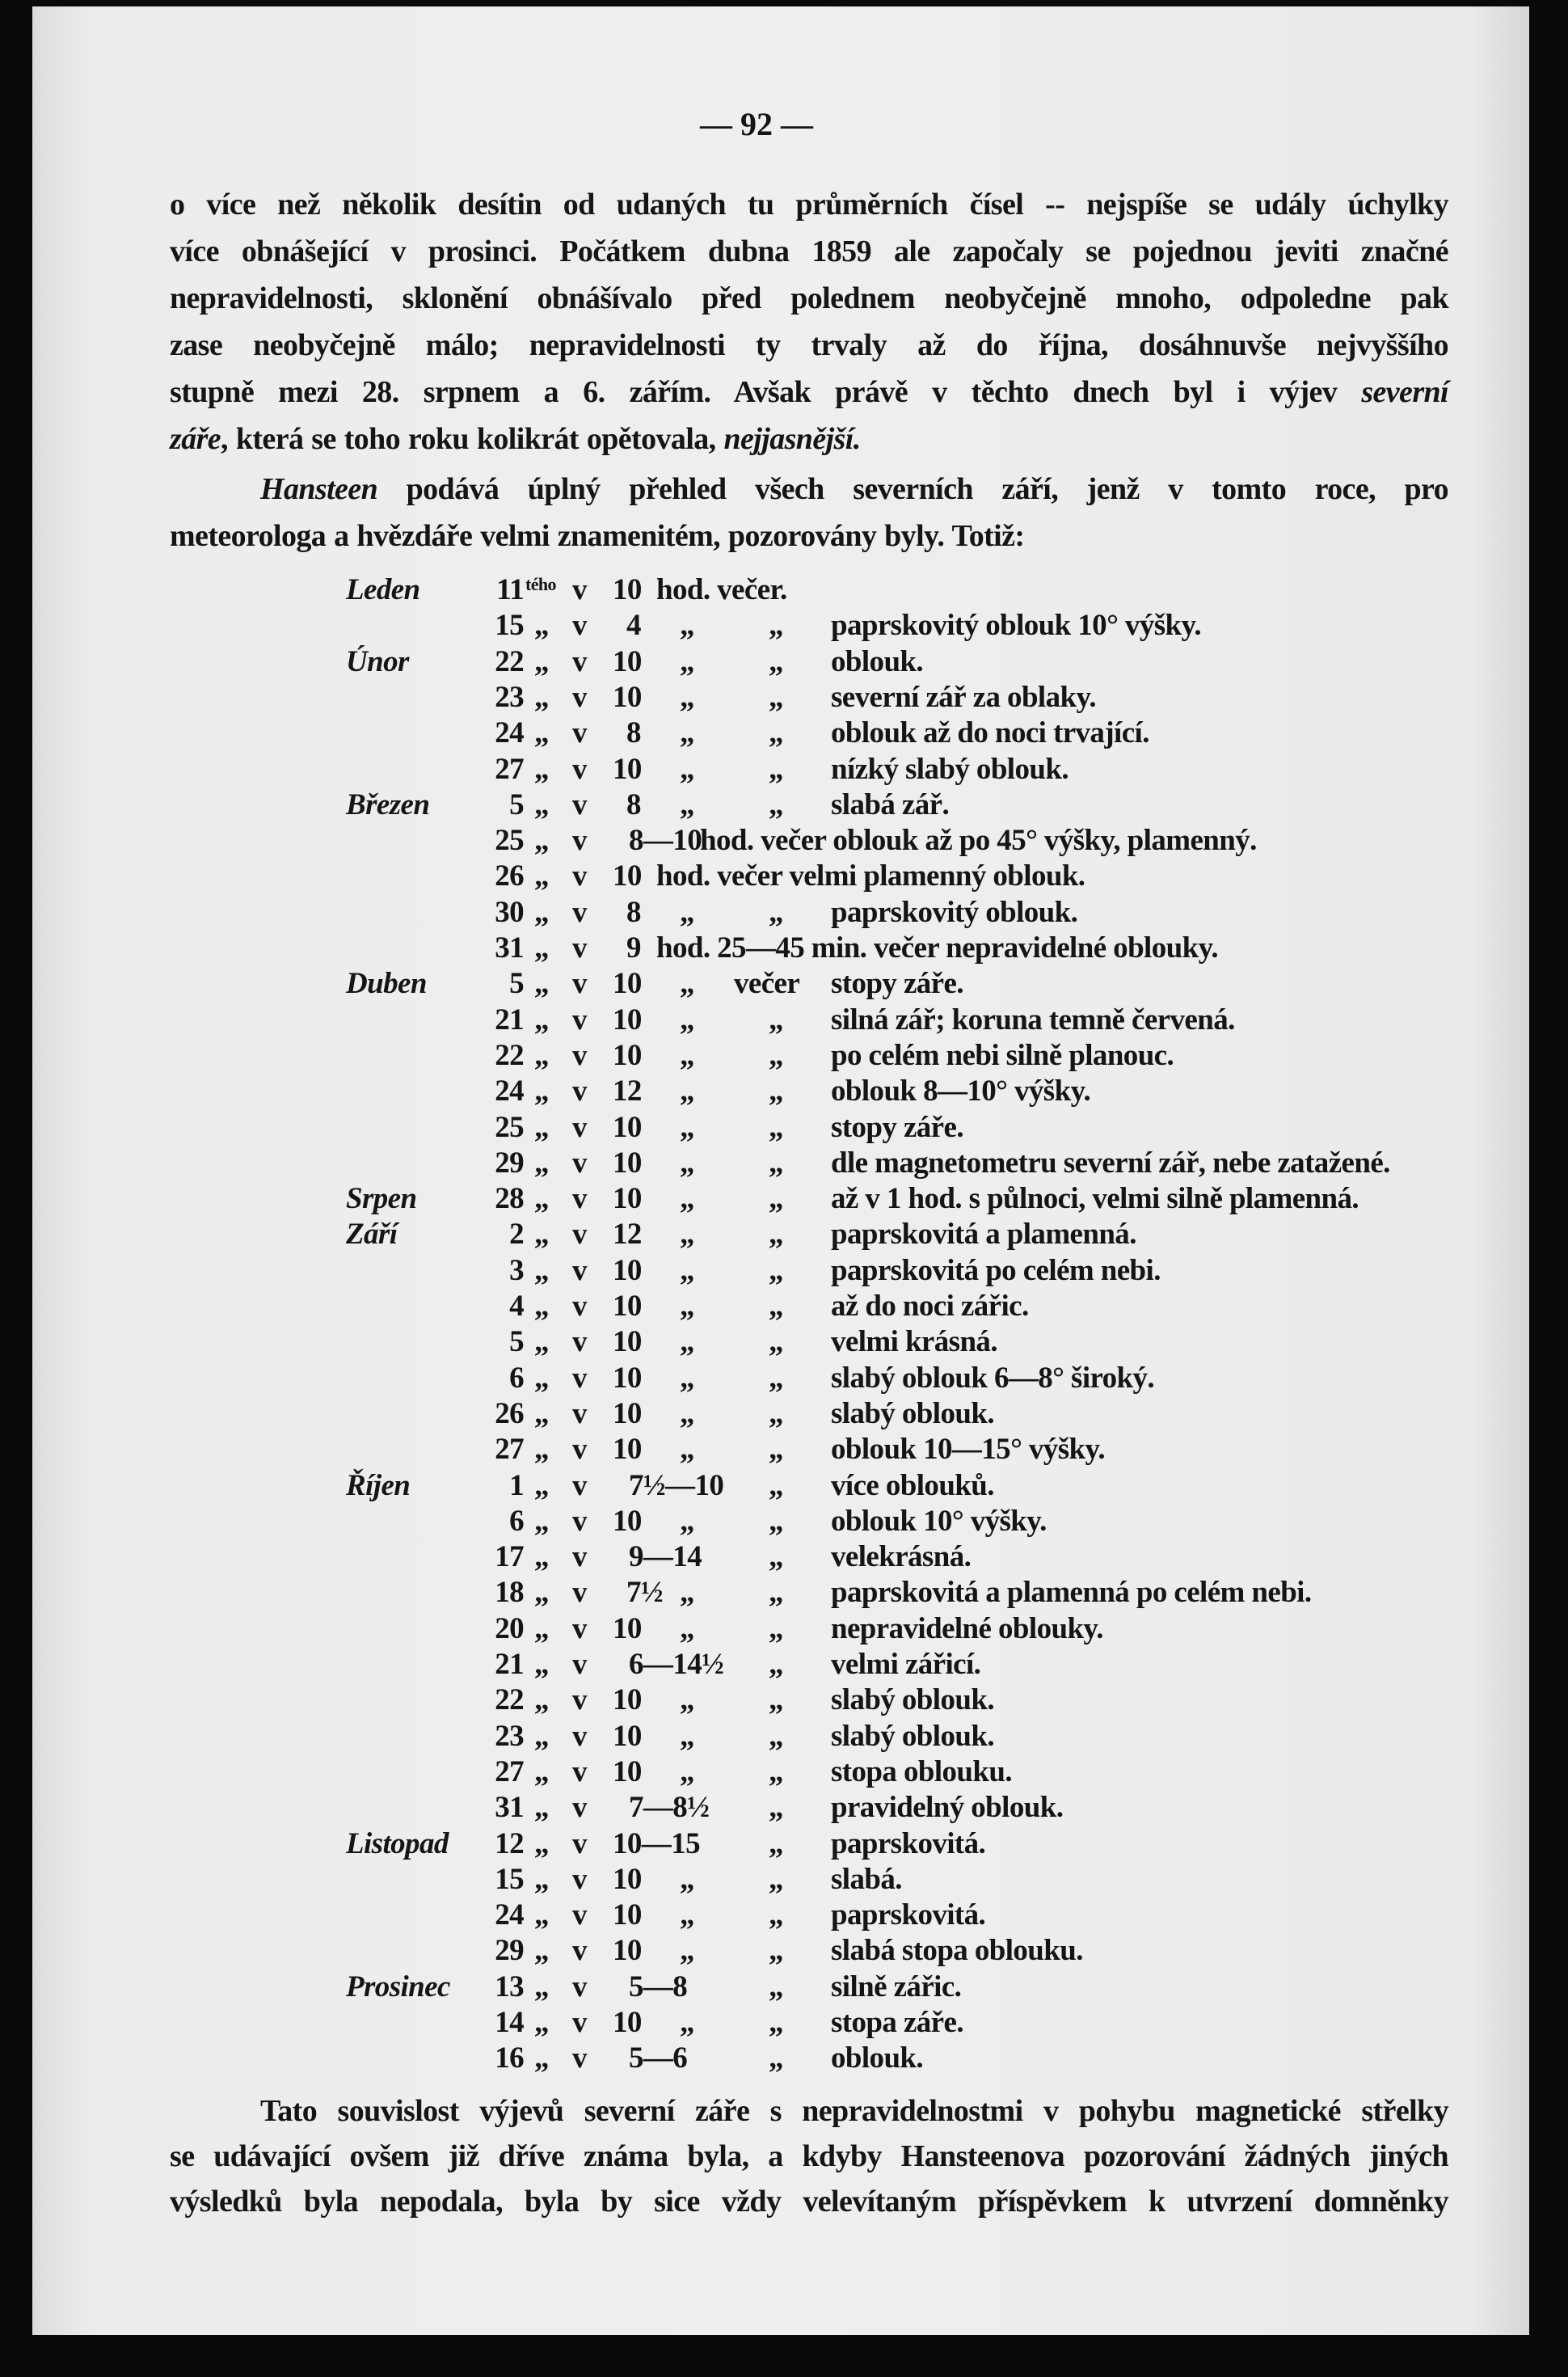  What do you see at coordinates (387, 984) in the screenshot?
I see `month-label: Duben` at bounding box center [387, 984].